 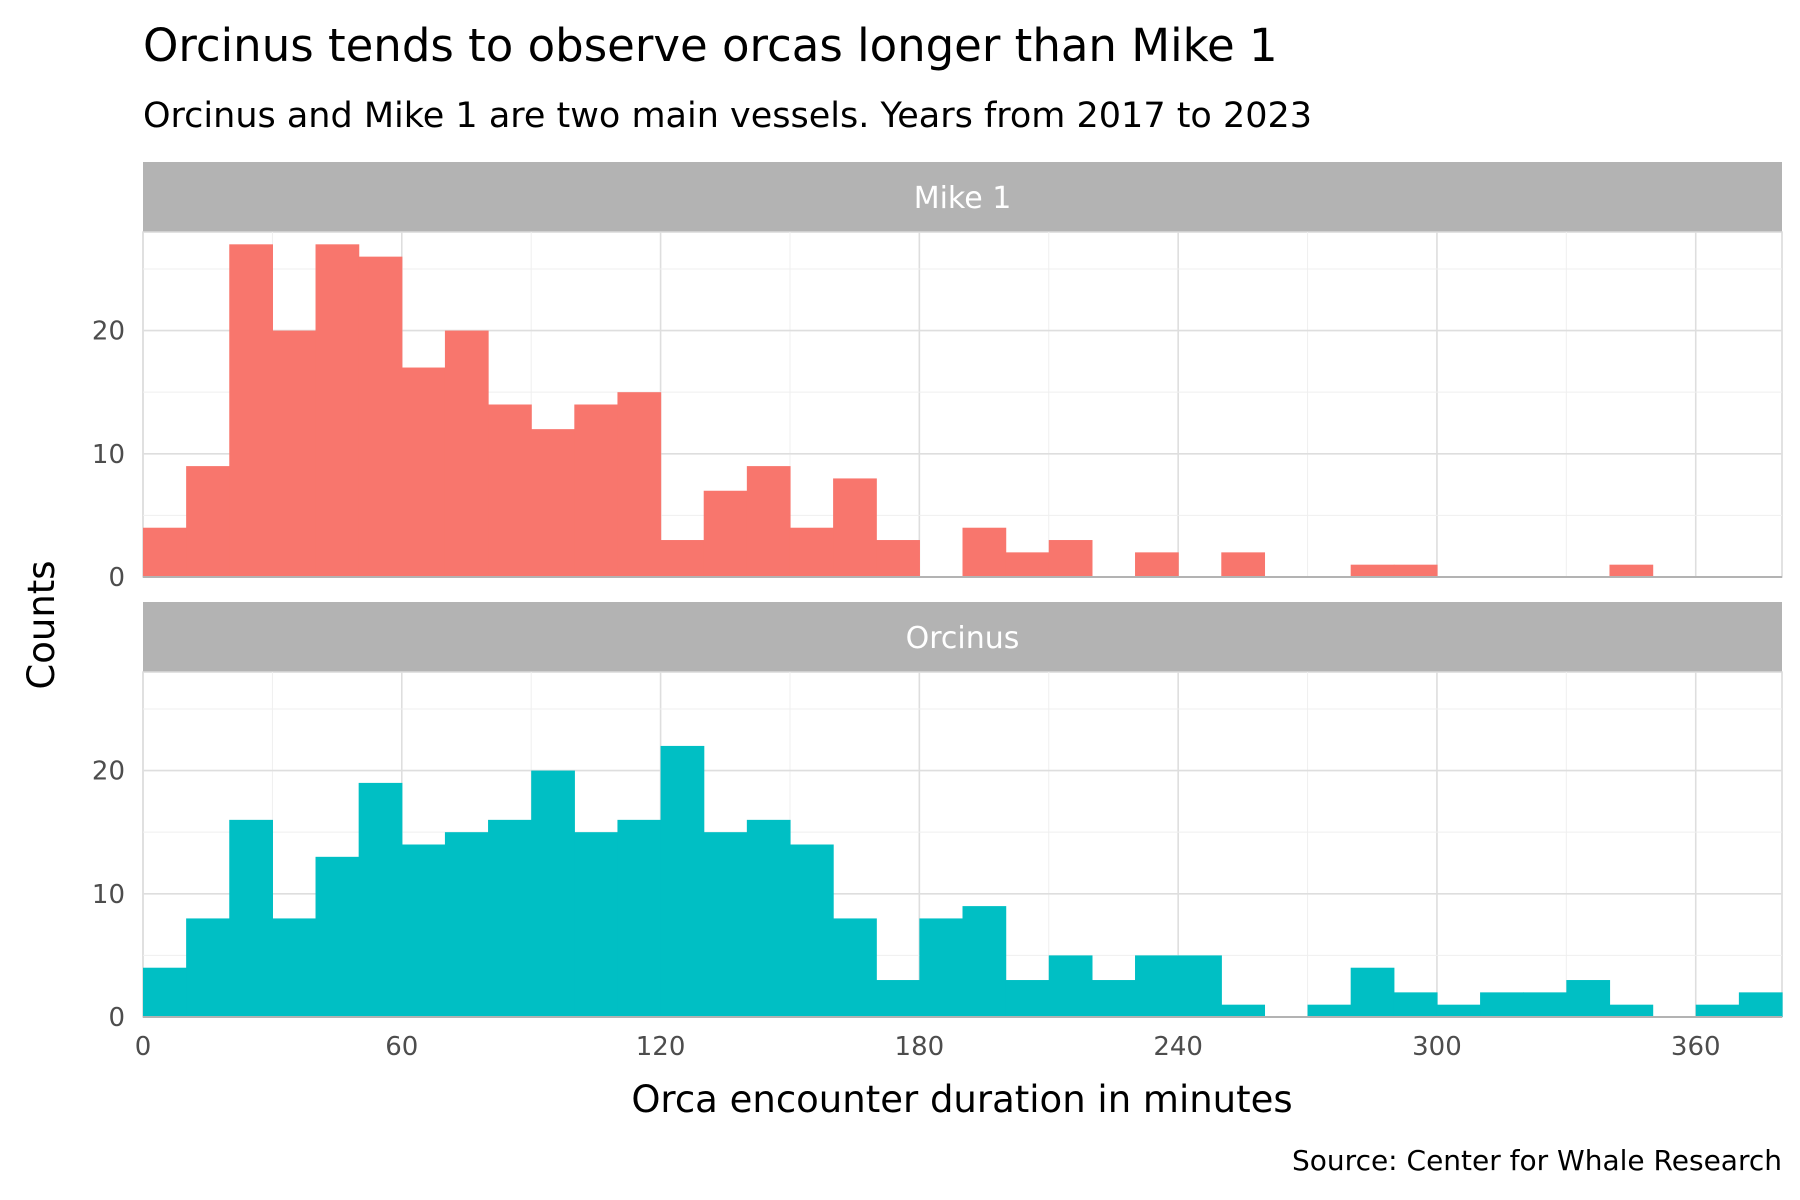 What do you see at coordinates (961, 1099) in the screenshot?
I see `x-axis-title: Orca encounter duration in minutes` at bounding box center [961, 1099].